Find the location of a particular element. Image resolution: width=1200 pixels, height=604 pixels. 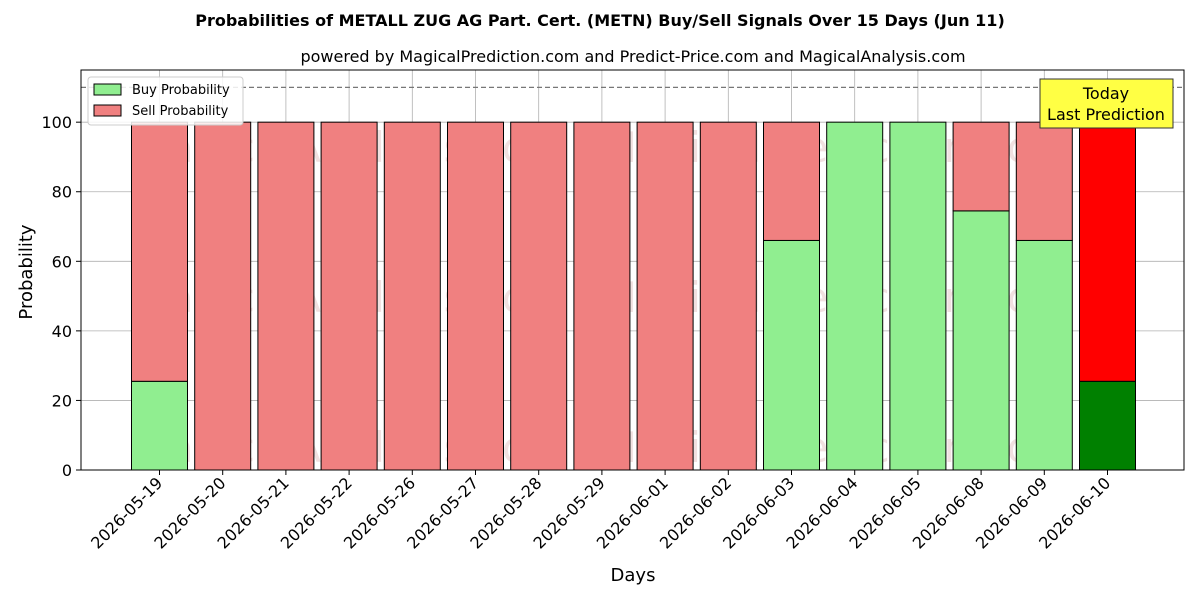

legend: Buy Probability Sell Probability is located at coordinates (165, 101).